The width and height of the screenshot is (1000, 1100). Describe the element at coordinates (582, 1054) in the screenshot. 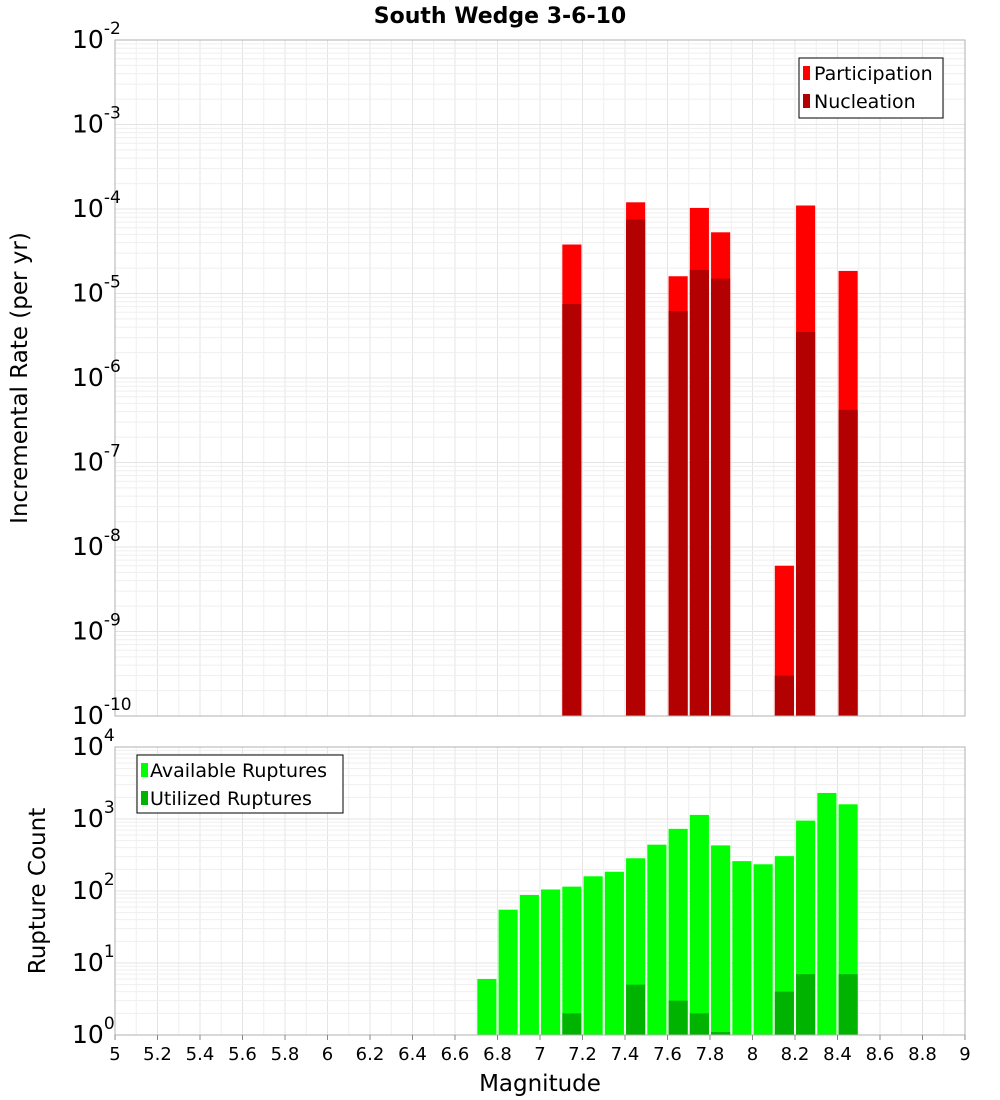

I see `x-tick-label: 7.2` at that location.